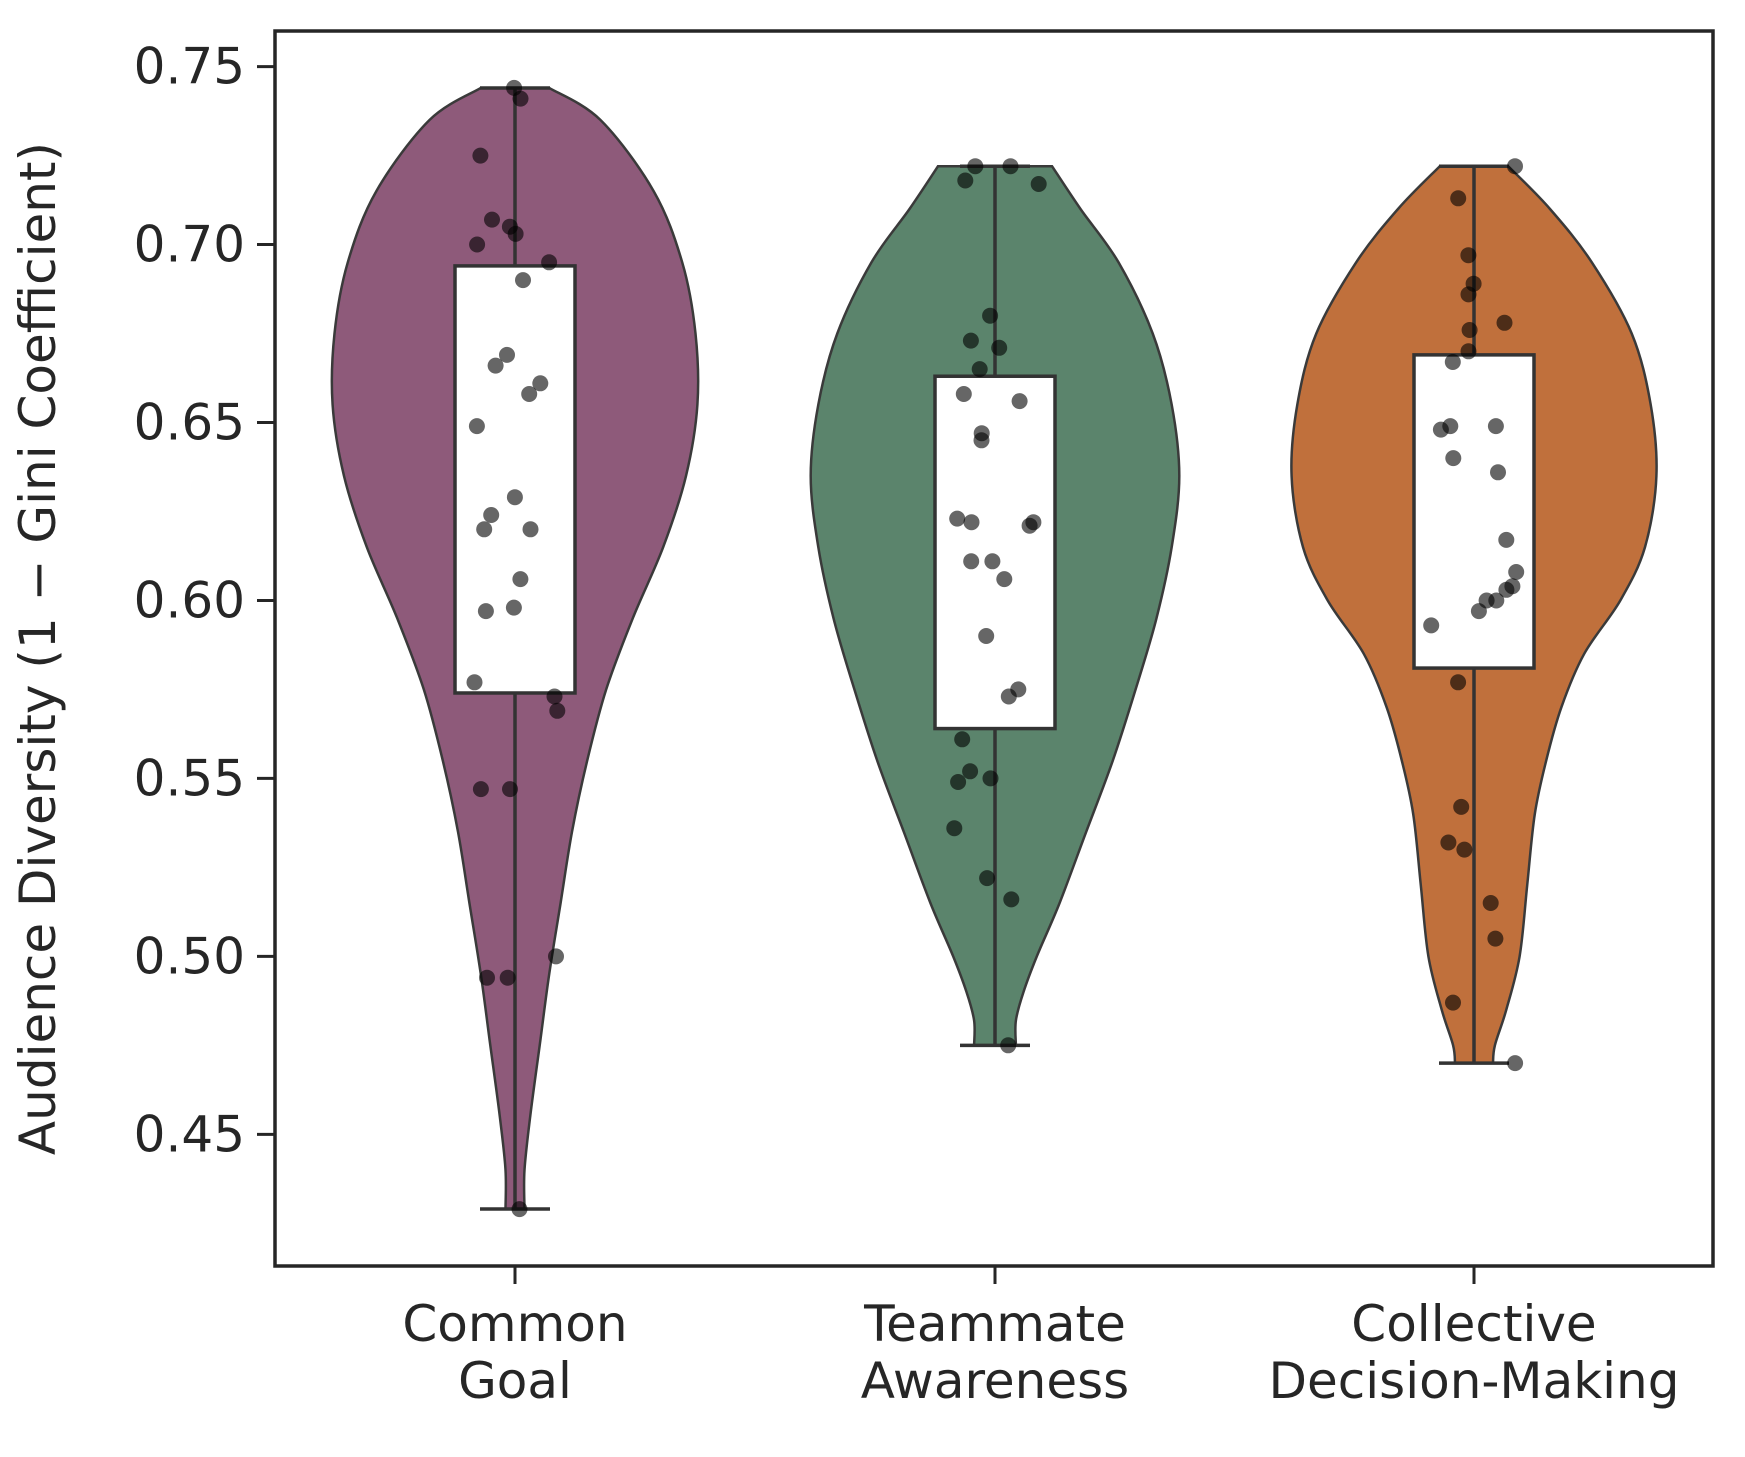  I want to click on x-tick-label: Awareness, so click(995, 1381).